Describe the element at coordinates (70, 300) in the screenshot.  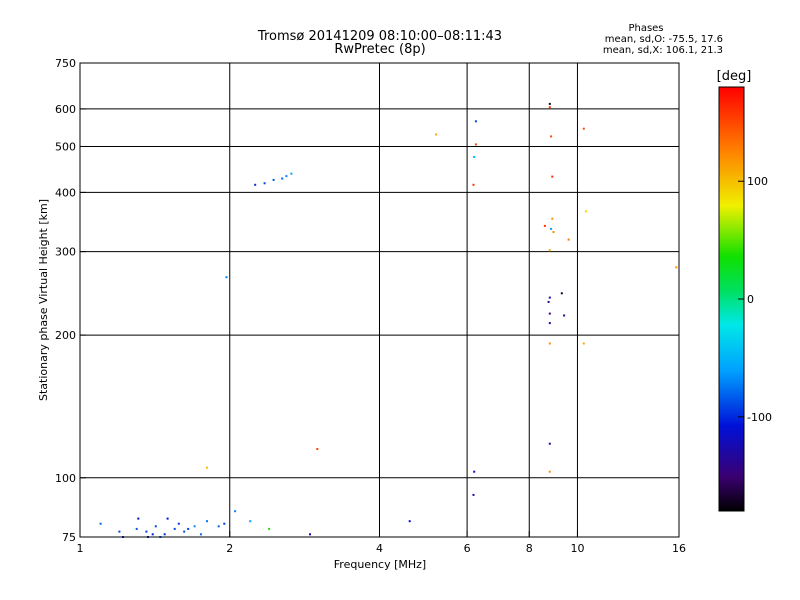
I see `y-axis-ticks: 75 100 200 300 400 500 600 750` at that location.